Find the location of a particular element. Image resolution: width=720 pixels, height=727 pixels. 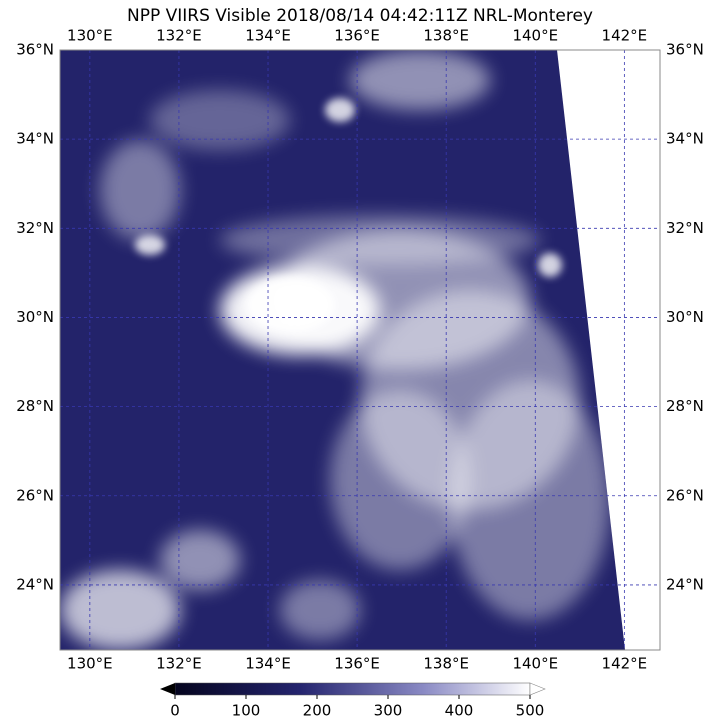

colorbar-low-extend is located at coordinates (167, 689).